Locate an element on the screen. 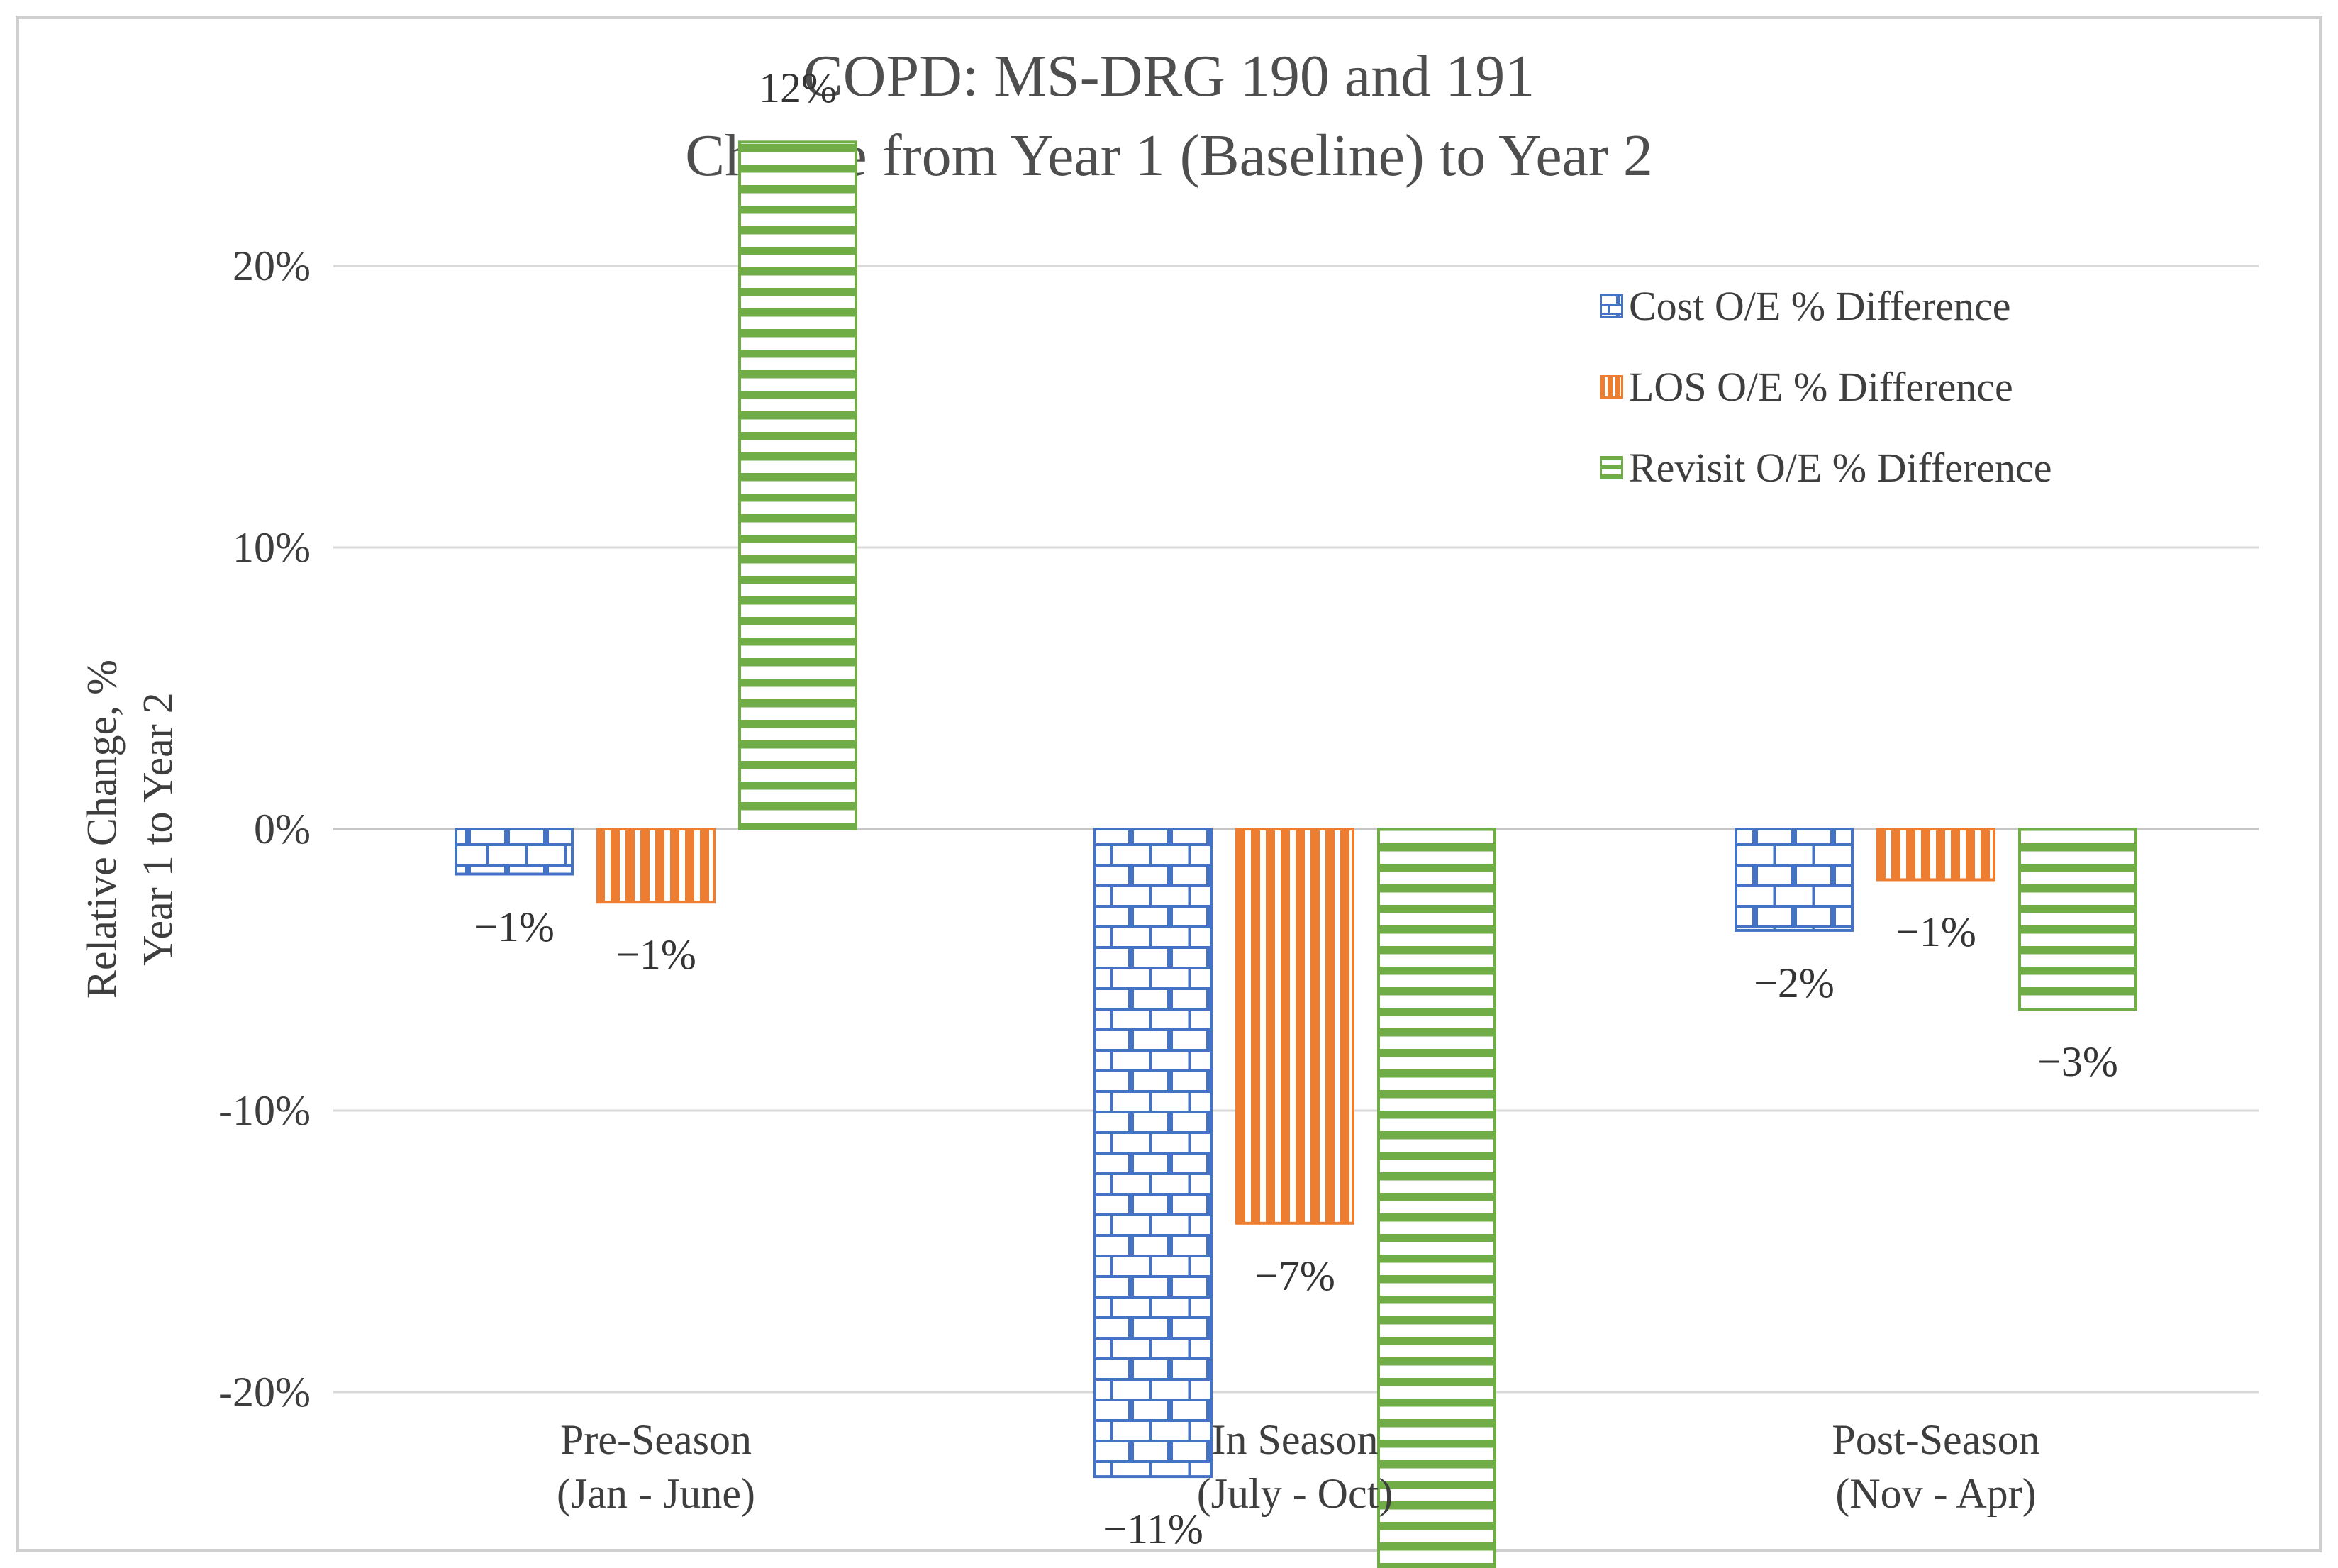 This screenshot has height=1568, width=2338. bar-vertical-stripes-cat2 is located at coordinates (1935, 855).